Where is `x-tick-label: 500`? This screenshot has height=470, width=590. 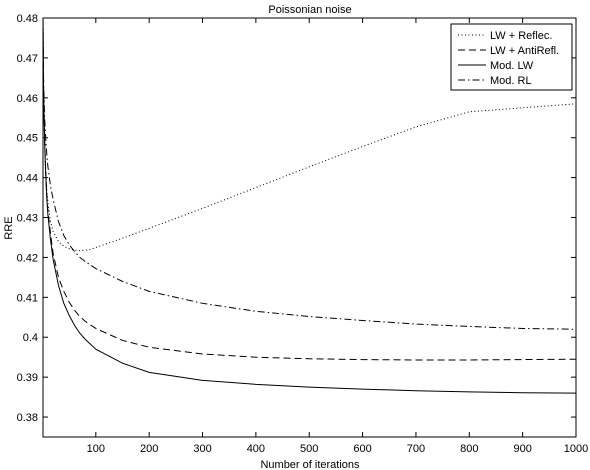
x-tick-label: 500 is located at coordinates (309, 449).